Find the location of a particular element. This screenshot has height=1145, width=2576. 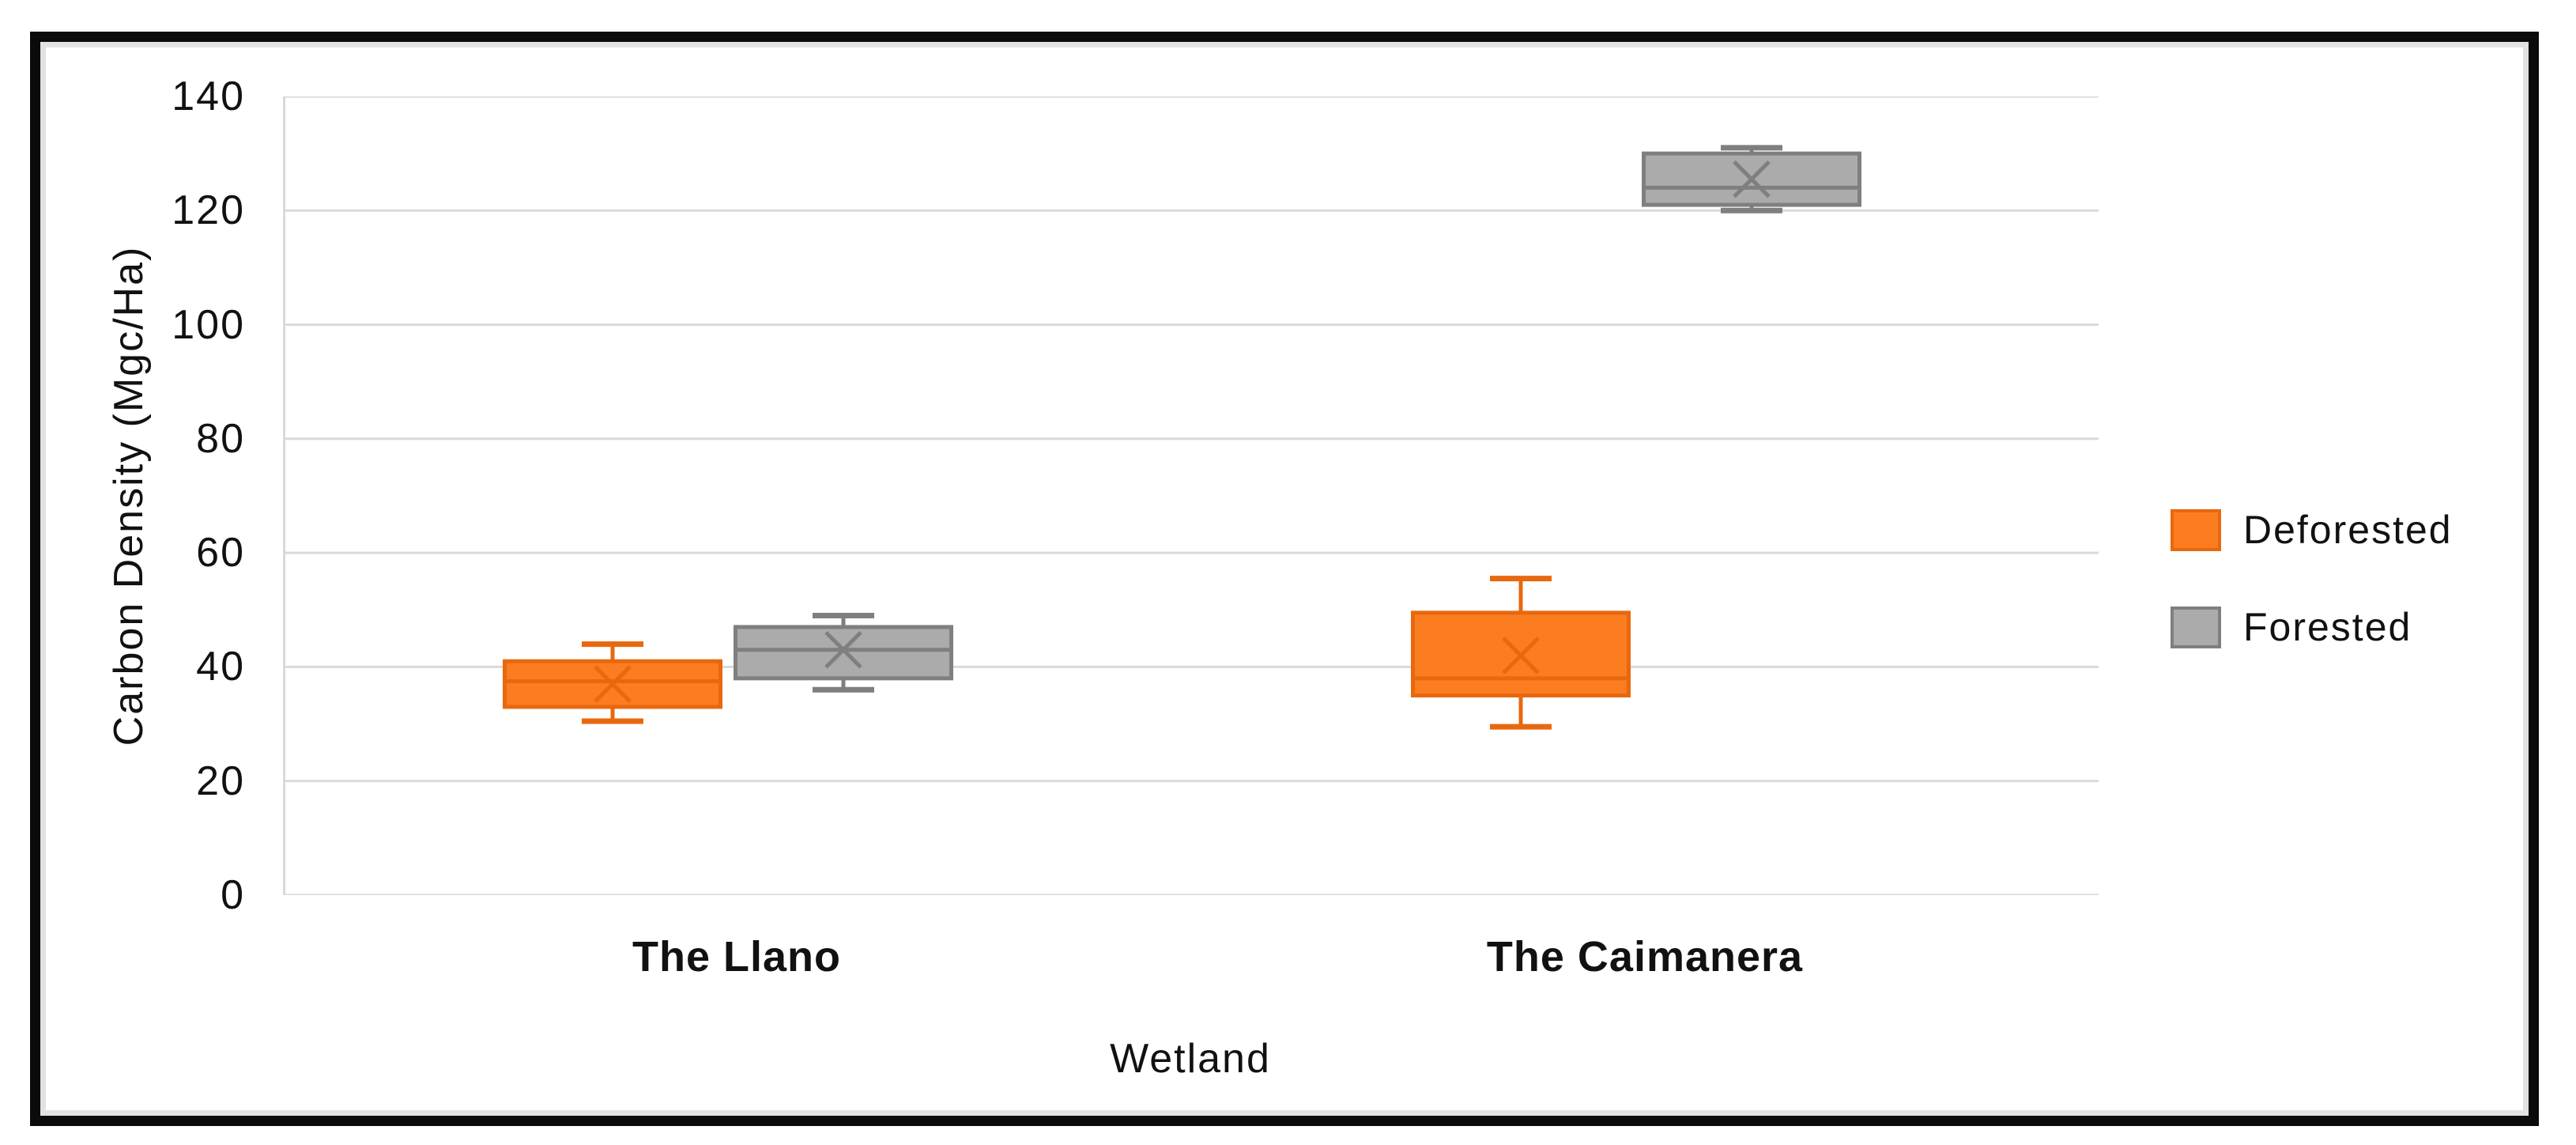

legend-swatch-deforested is located at coordinates (2196, 529).